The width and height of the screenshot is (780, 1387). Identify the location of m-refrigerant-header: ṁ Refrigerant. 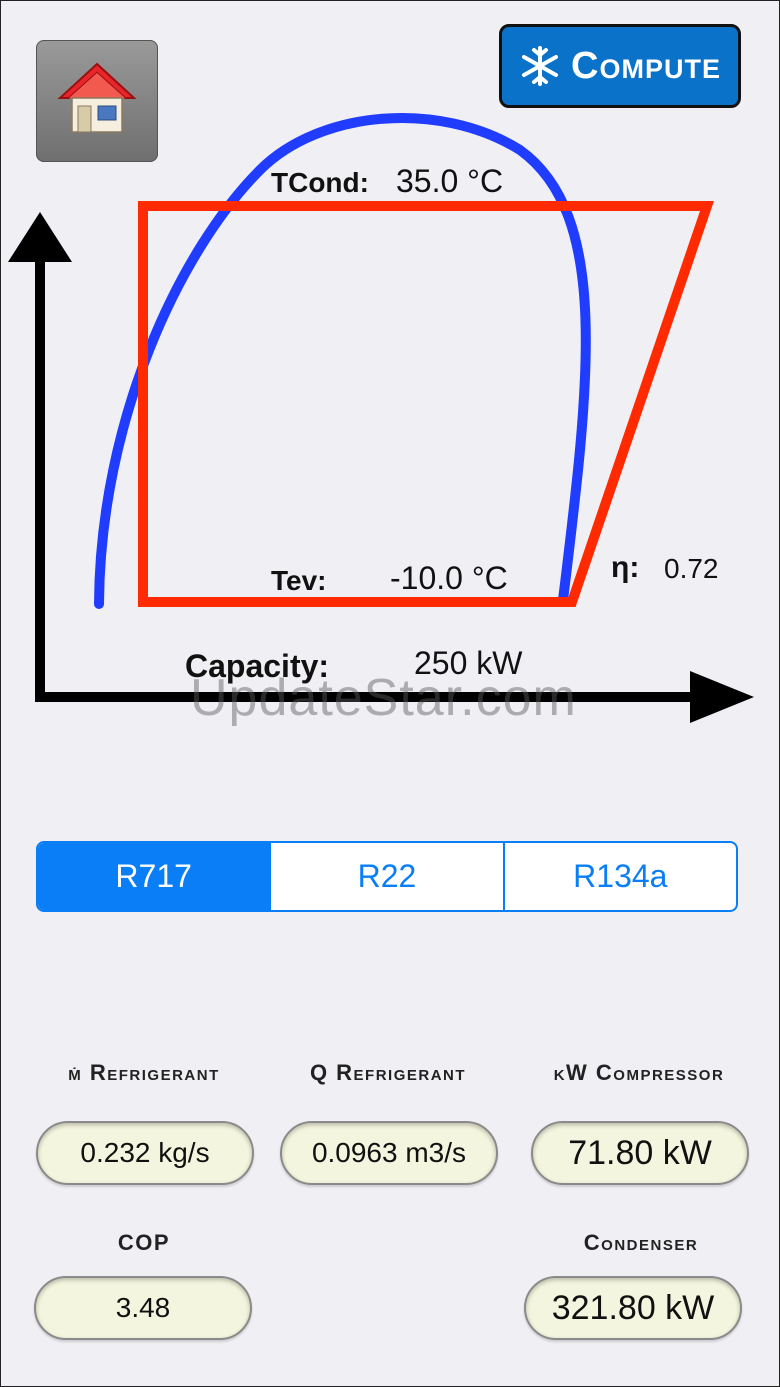
(144, 1072).